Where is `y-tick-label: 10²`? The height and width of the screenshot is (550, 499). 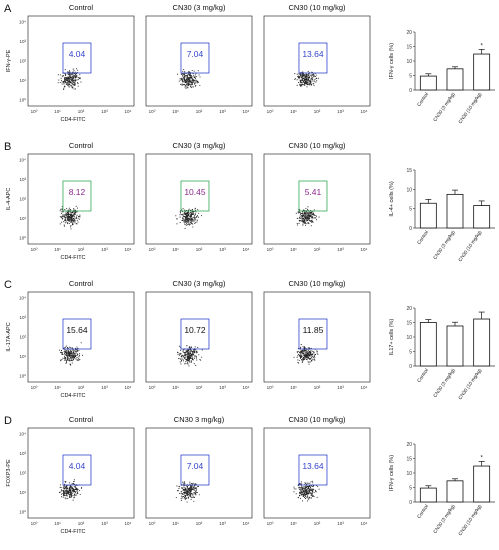
y-tick-label: 10² is located at coordinates (22, 337).